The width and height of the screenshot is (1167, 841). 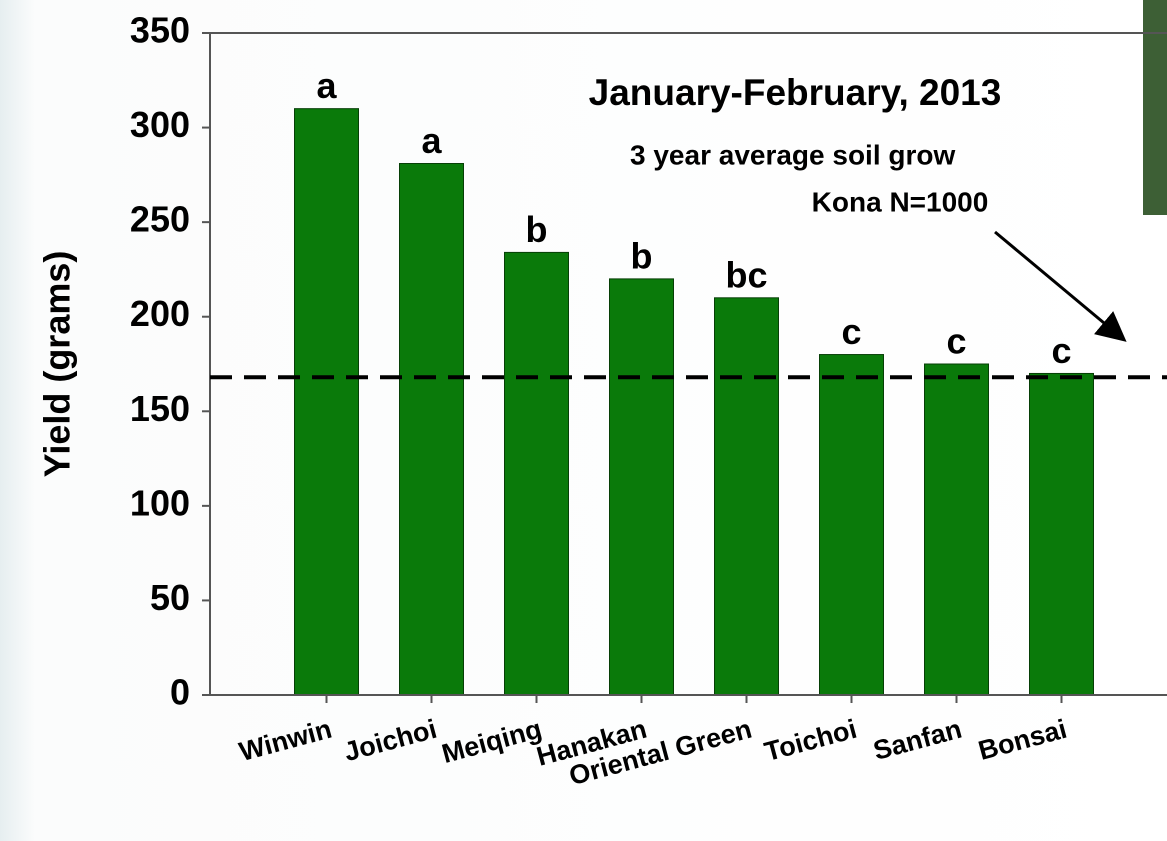 What do you see at coordinates (160, 30) in the screenshot?
I see `y-tick-label: 350` at bounding box center [160, 30].